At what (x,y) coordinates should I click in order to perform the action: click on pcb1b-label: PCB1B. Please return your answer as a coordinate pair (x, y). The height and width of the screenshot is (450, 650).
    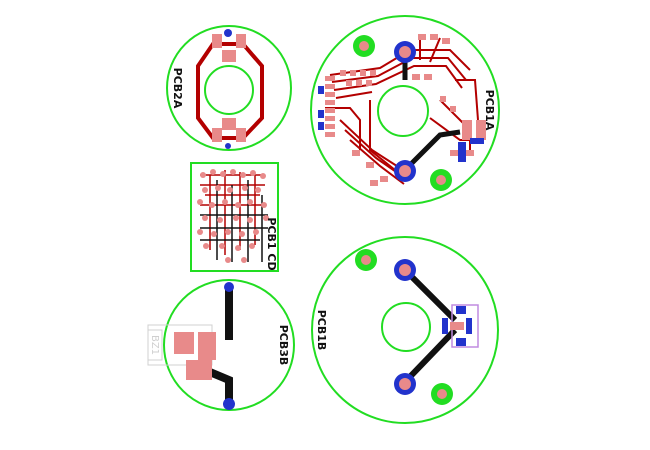
    Looking at the image, I should click on (321, 330).